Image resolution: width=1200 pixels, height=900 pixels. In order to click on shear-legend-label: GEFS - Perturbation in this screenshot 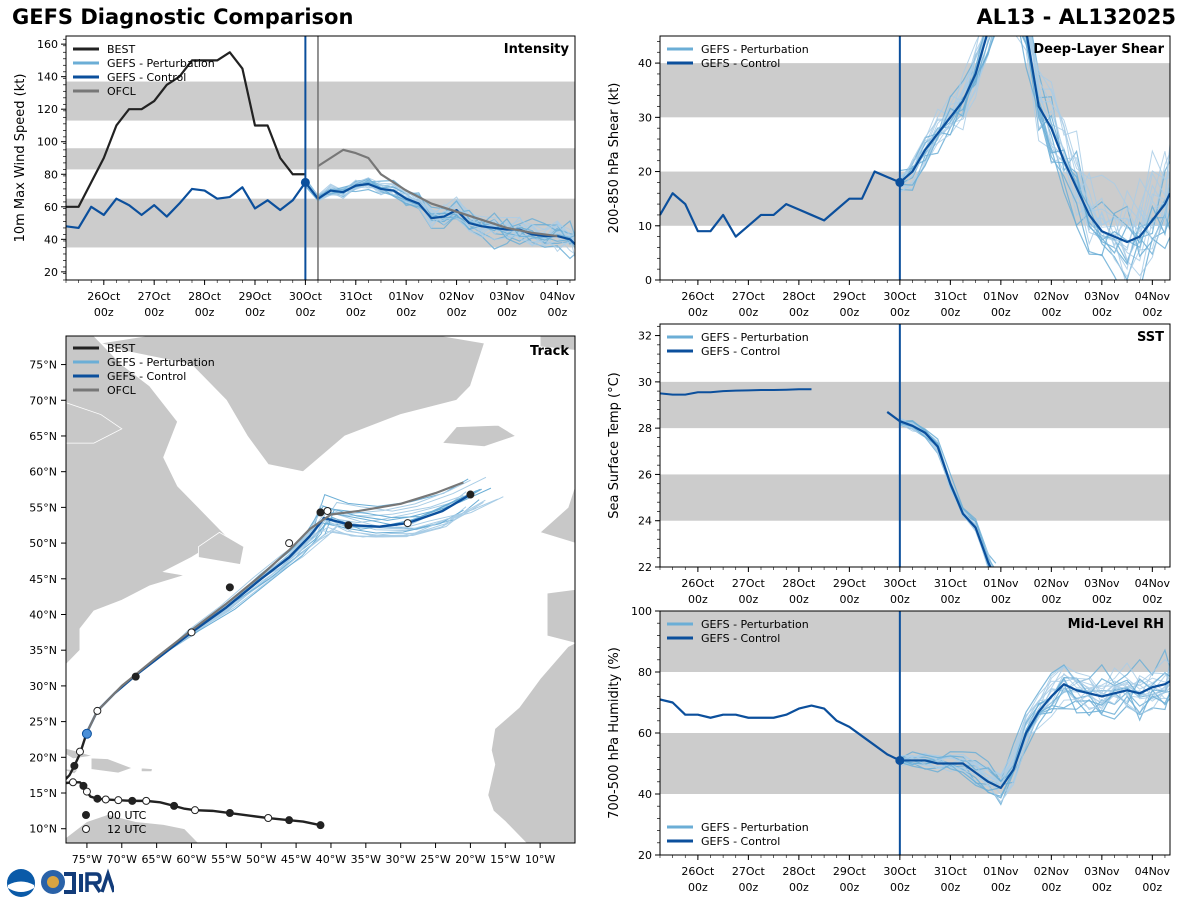, I will do `click(755, 49)`.